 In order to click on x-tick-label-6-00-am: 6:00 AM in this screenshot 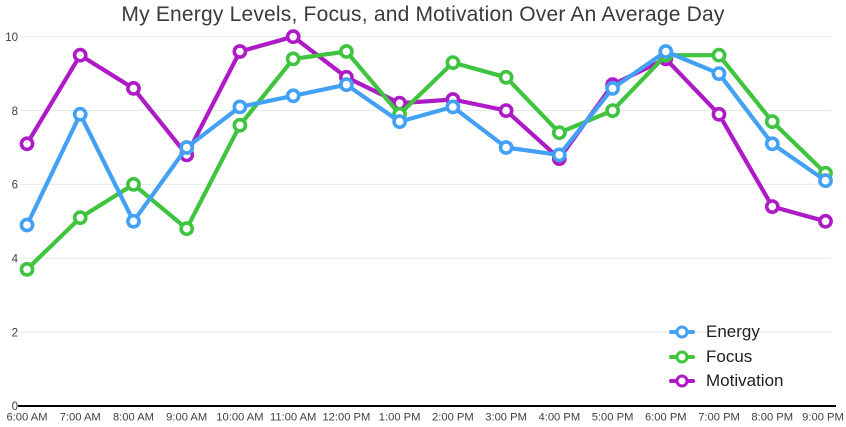, I will do `click(26, 418)`.